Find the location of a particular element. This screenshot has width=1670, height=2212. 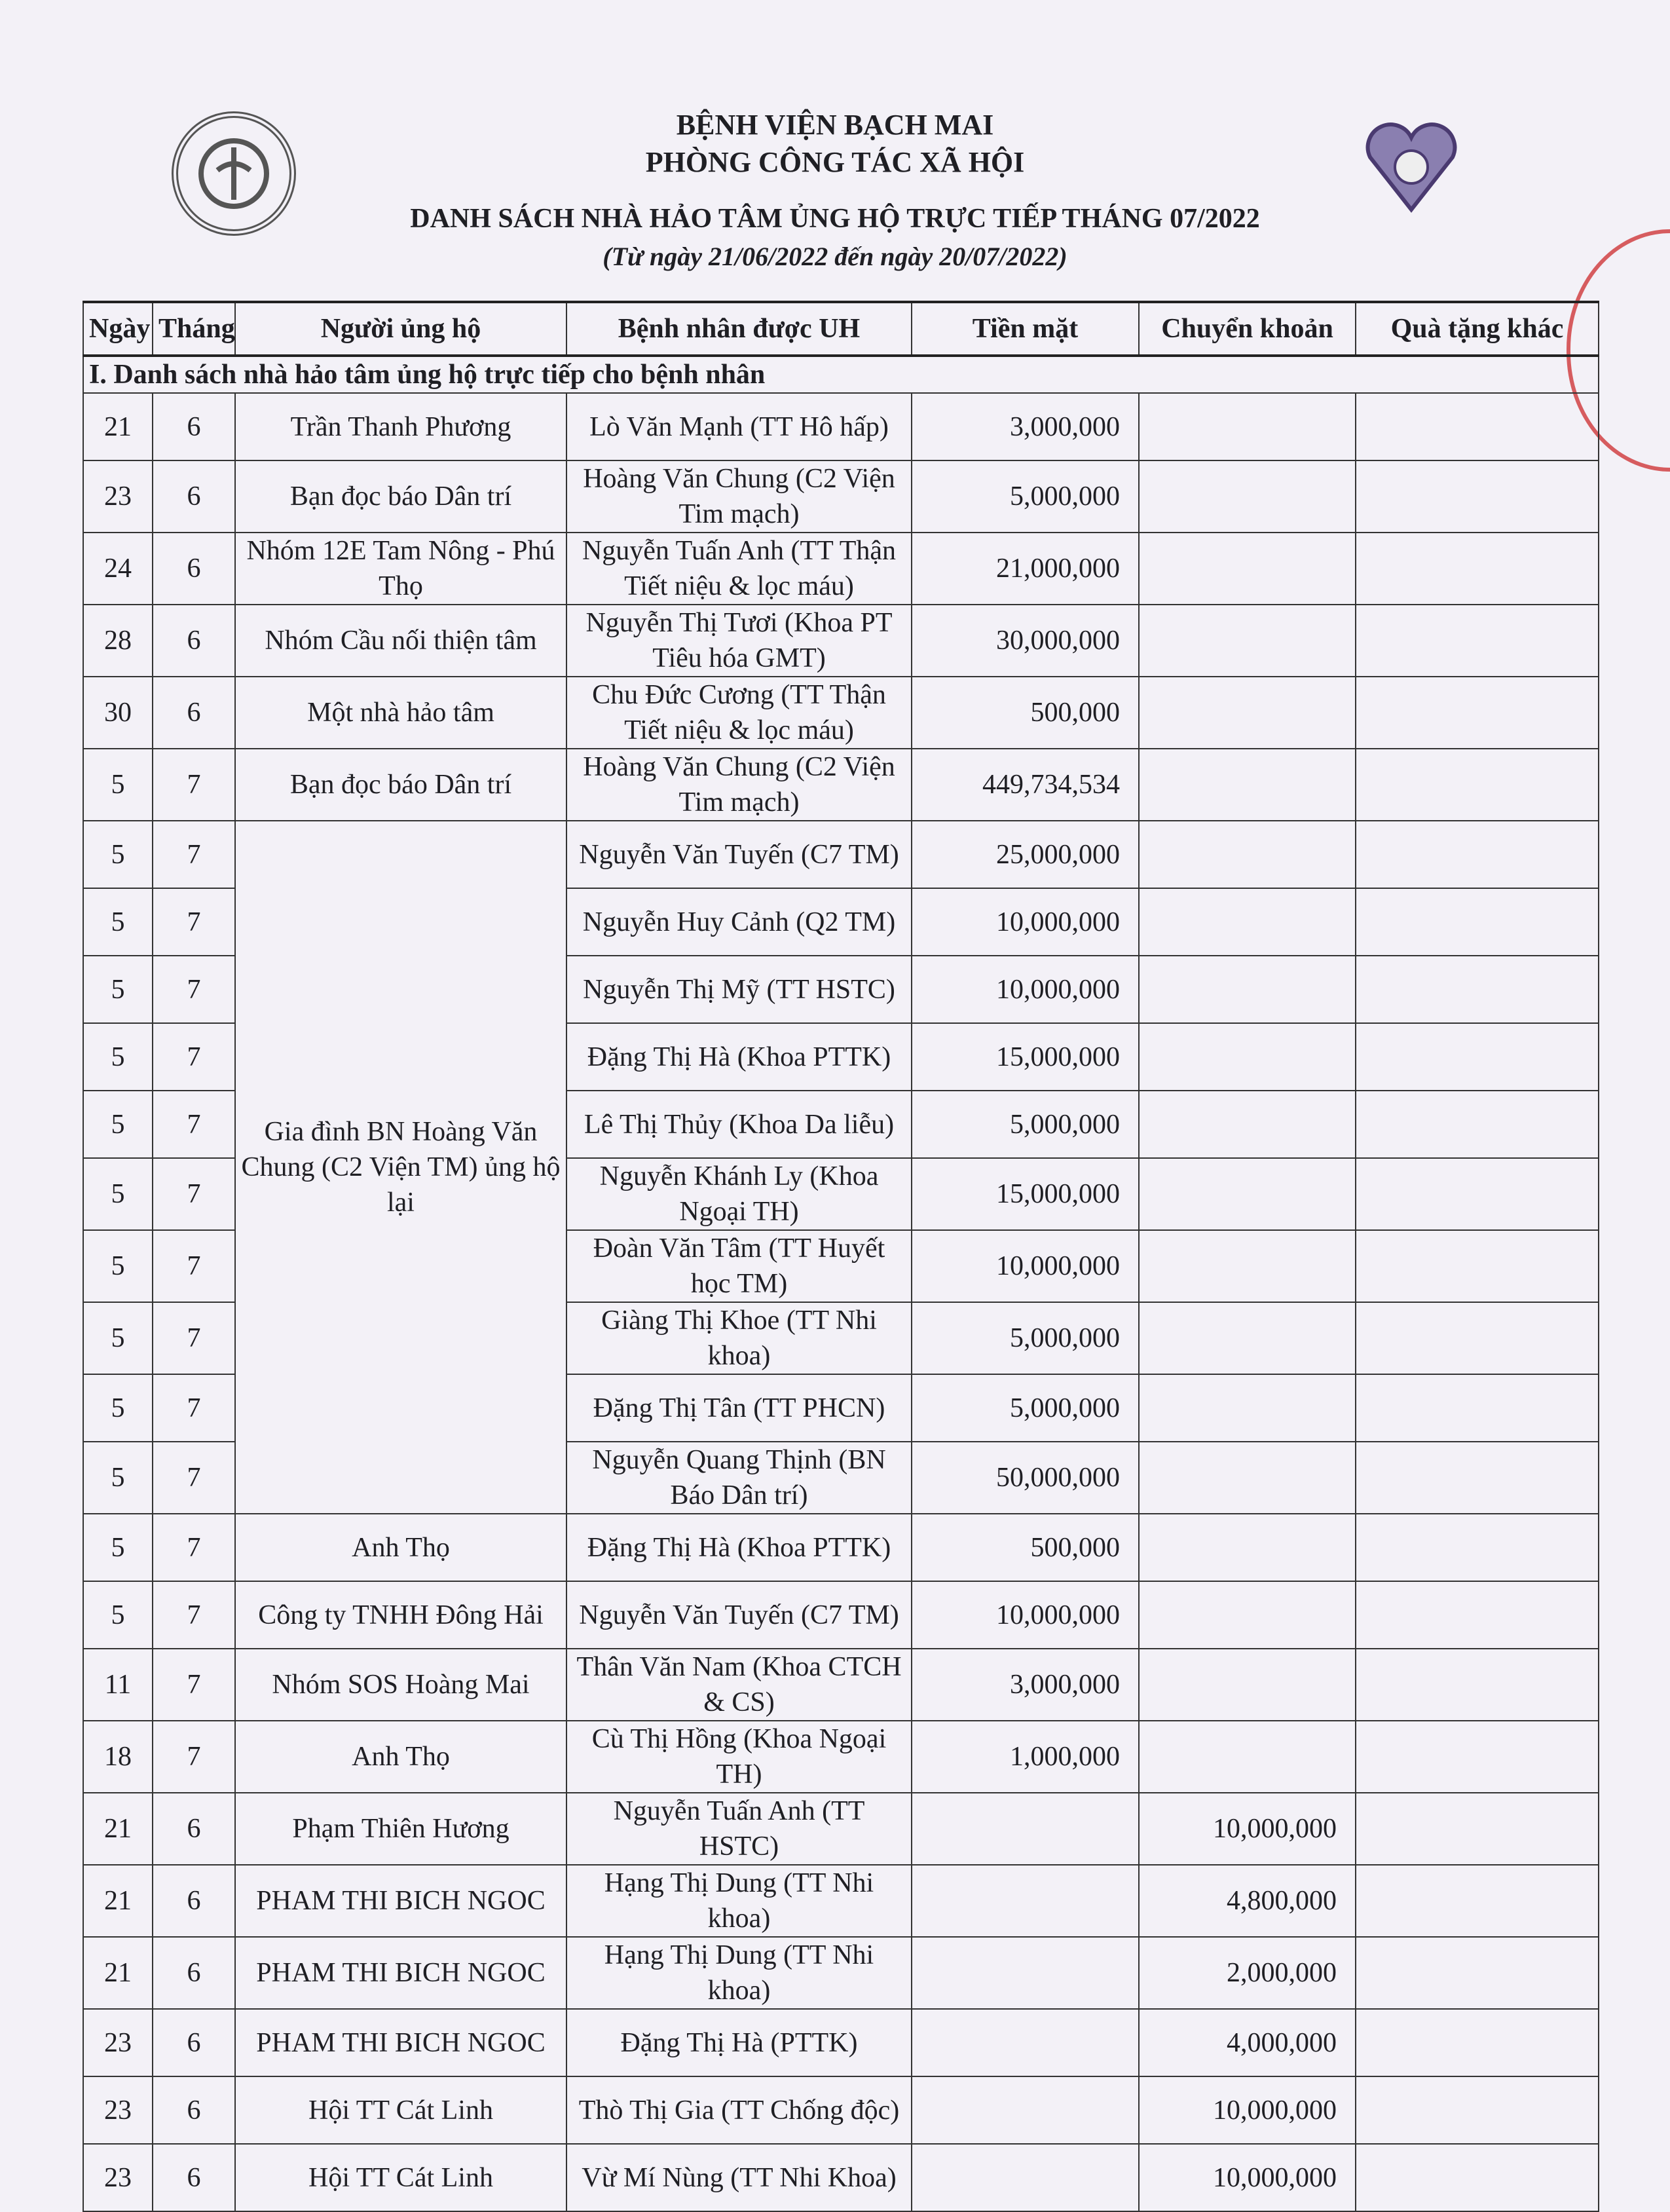

cell-transfer: 4,800,000 is located at coordinates (1247, 1901).